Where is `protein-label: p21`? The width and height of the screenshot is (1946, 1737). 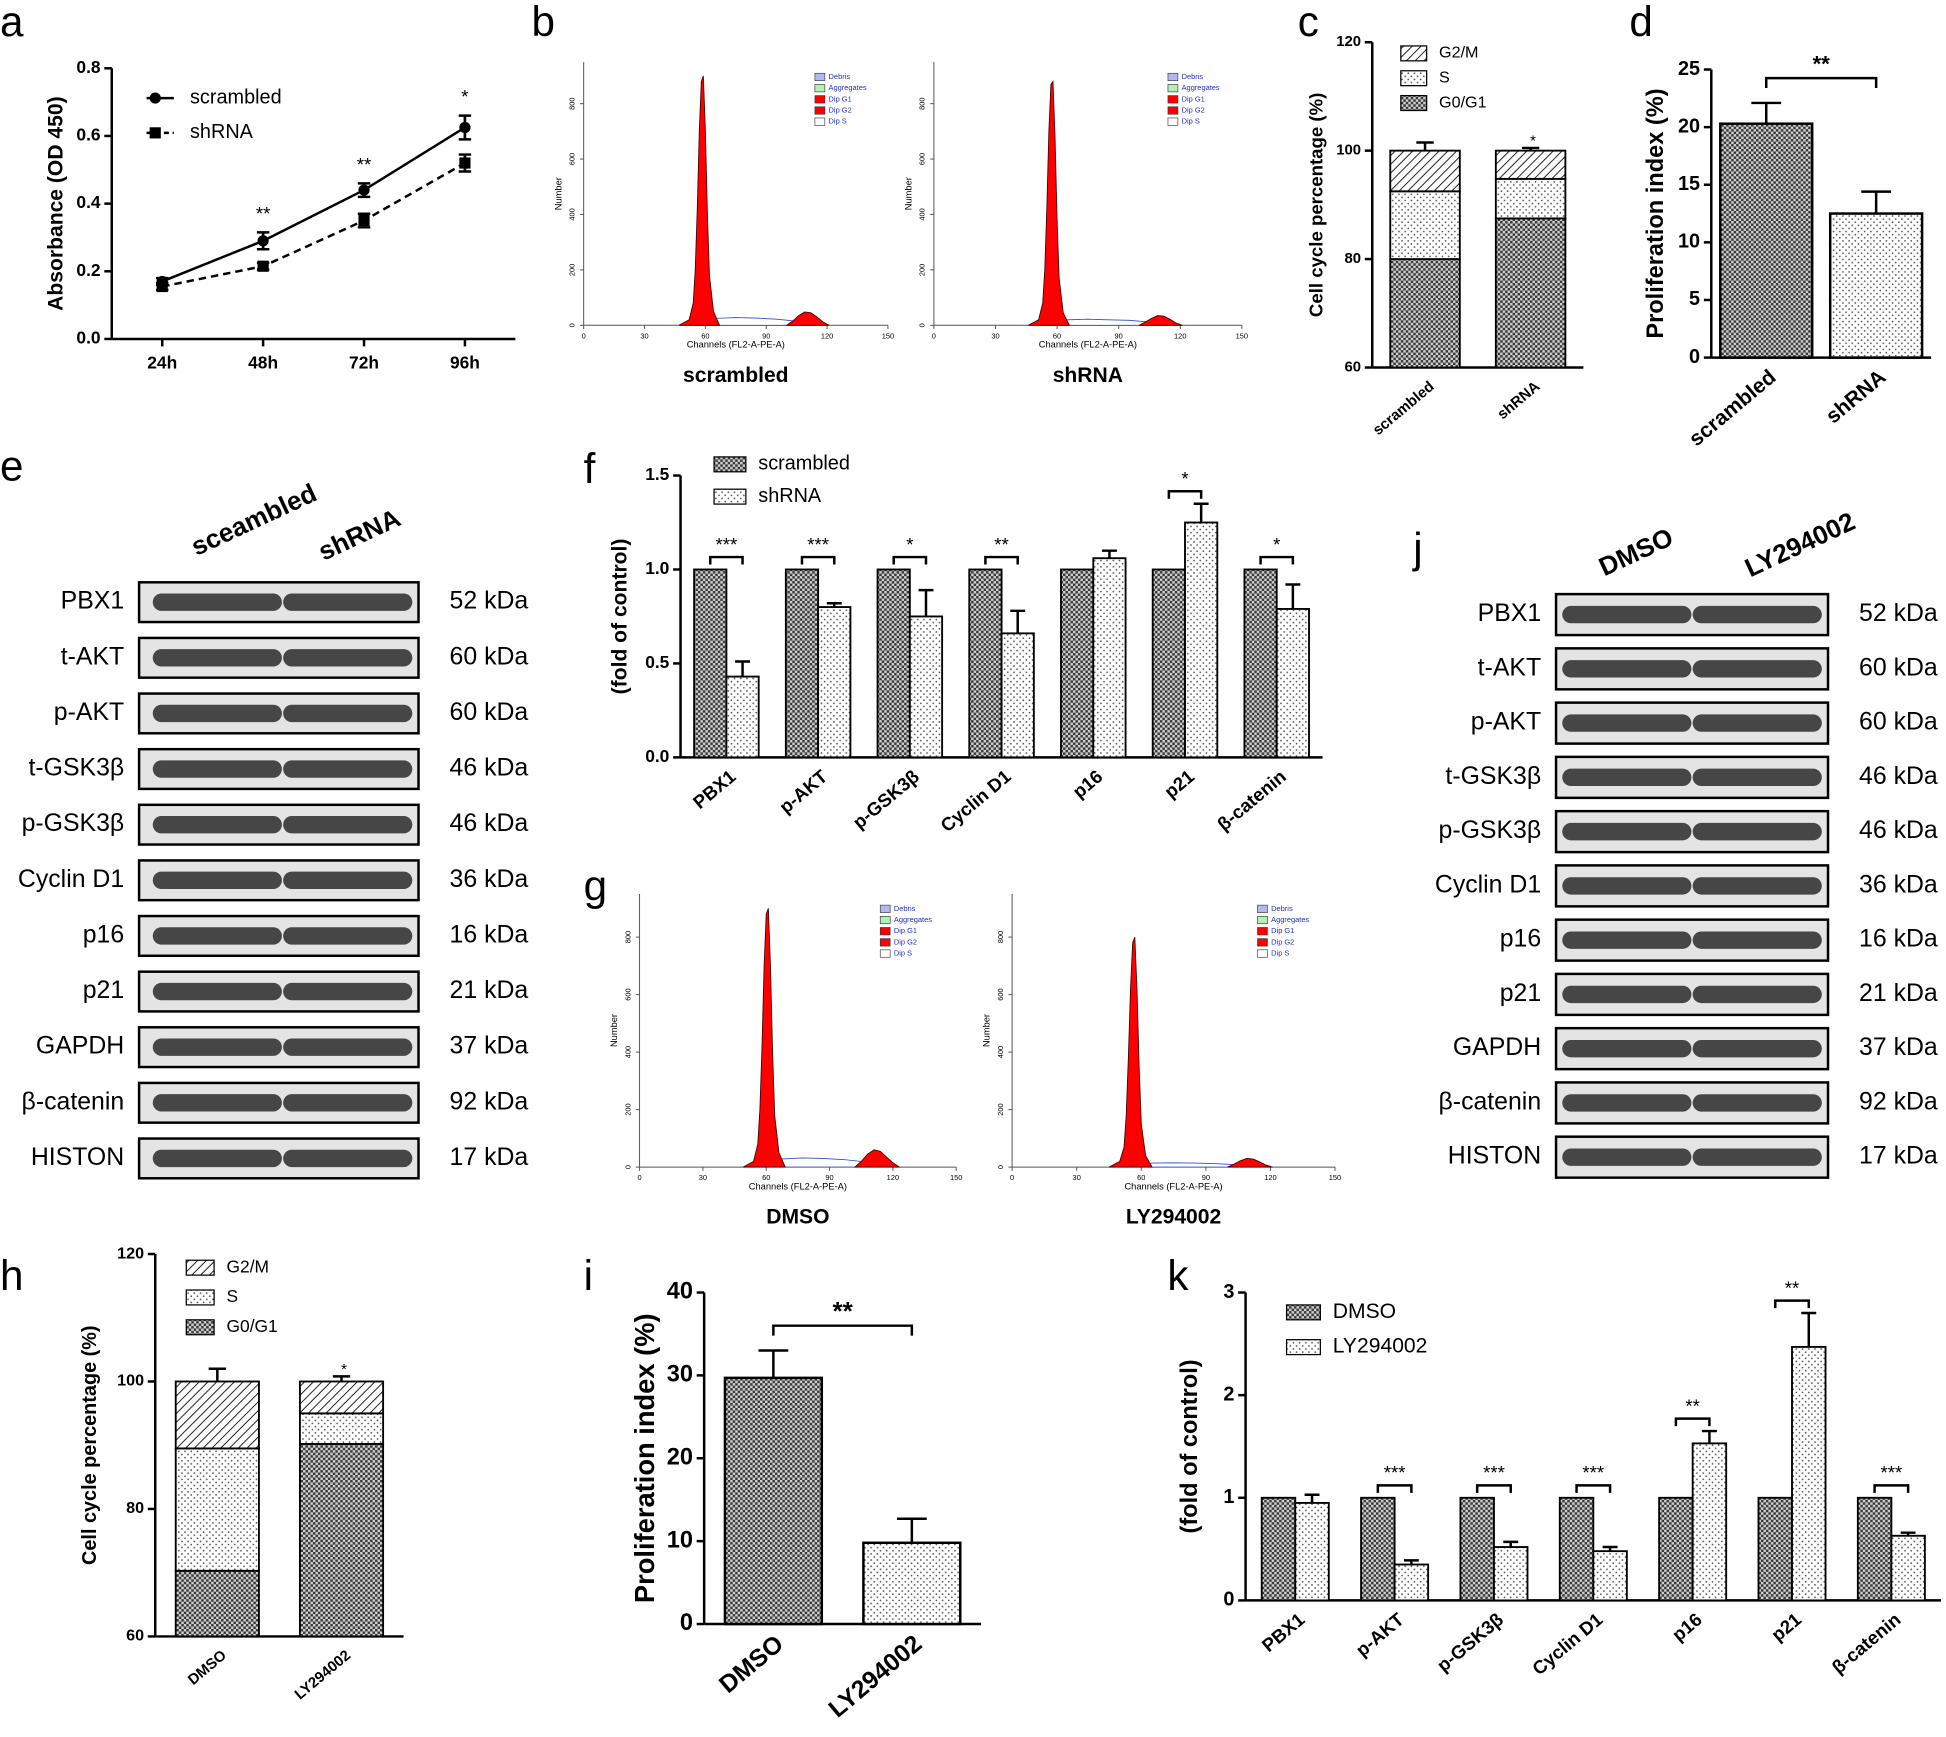
protein-label: p21 is located at coordinates (1520, 993).